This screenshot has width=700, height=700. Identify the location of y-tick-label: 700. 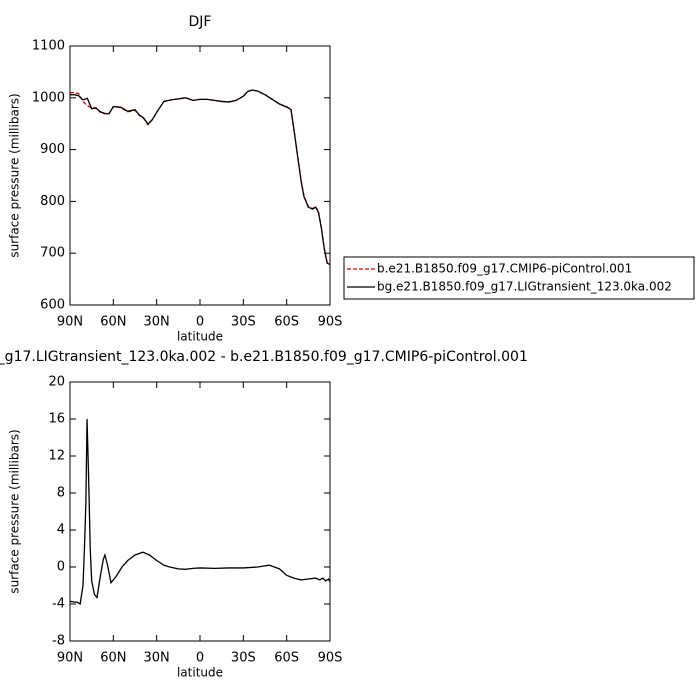
(52, 253).